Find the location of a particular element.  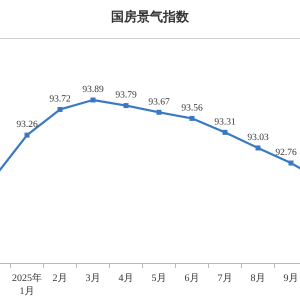

x-tick-label: 9月 is located at coordinates (291, 278).